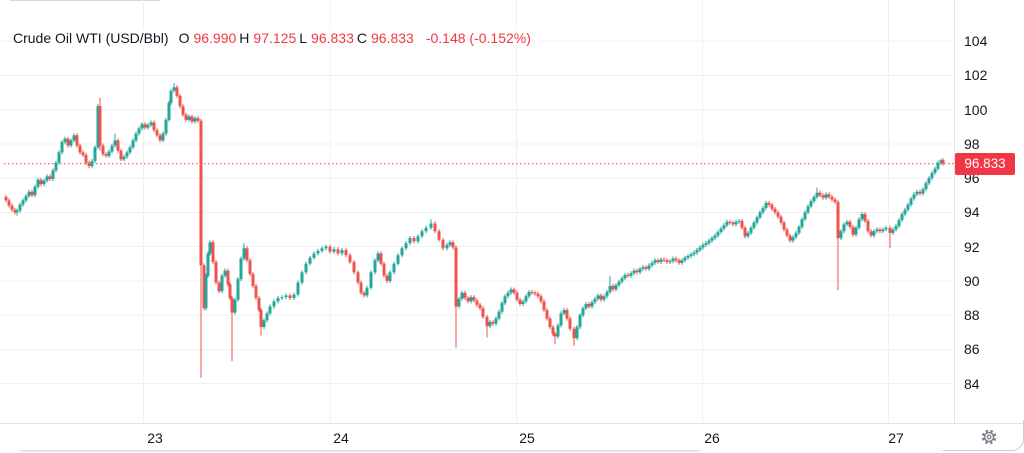  Describe the element at coordinates (478, 38) in the screenshot. I see `price-change: -0.148 (-0.152%)` at that location.